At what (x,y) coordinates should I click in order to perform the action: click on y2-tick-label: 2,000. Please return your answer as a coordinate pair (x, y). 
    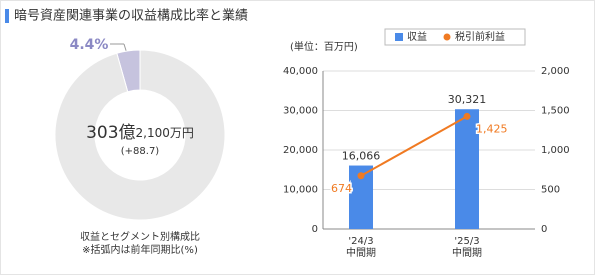
    Looking at the image, I should click on (555, 71).